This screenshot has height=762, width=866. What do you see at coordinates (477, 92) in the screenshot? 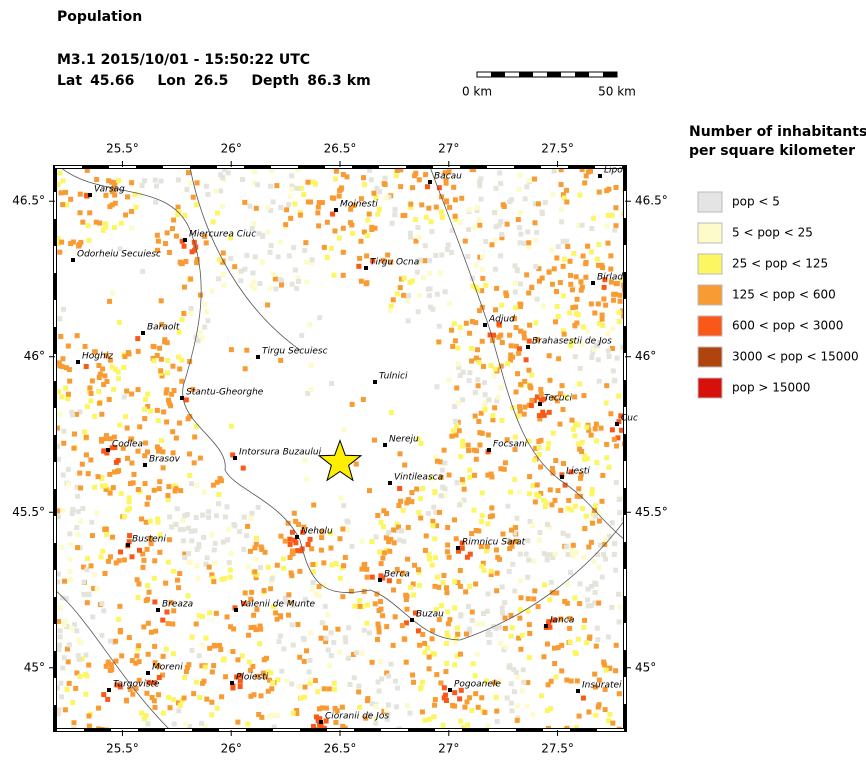
I see `scale-label: 0 km` at bounding box center [477, 92].